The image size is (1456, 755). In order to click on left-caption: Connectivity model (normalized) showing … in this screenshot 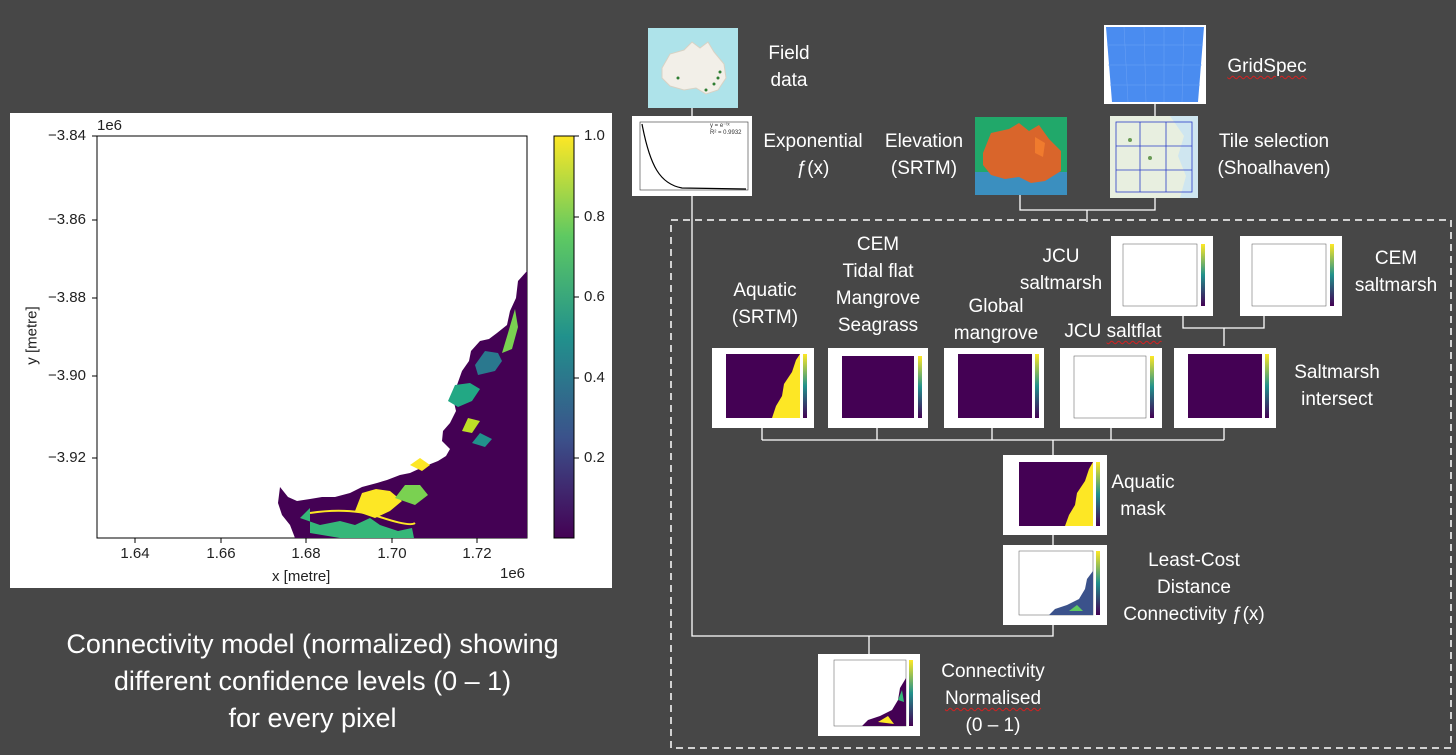, I will do `click(312, 681)`.